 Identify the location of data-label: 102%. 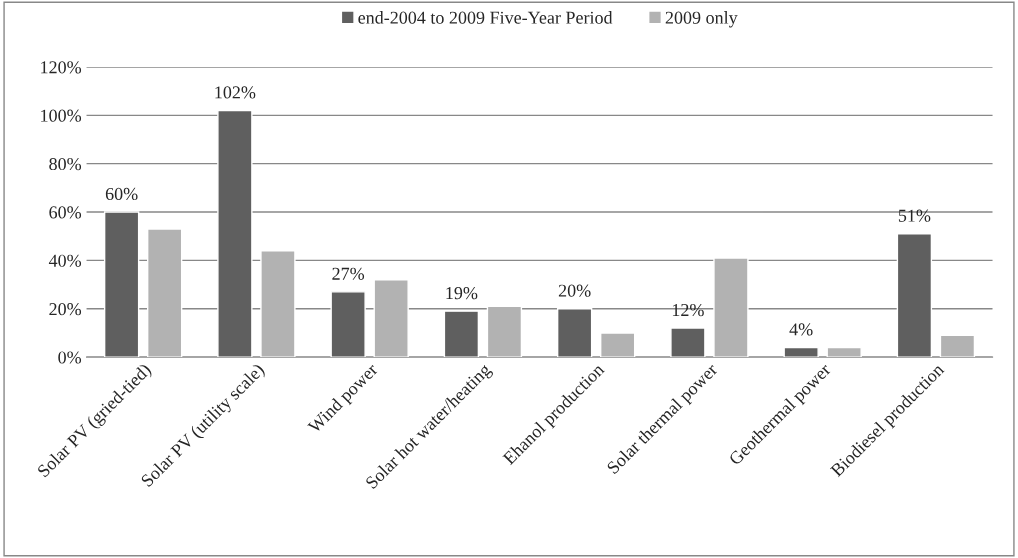
(235, 92).